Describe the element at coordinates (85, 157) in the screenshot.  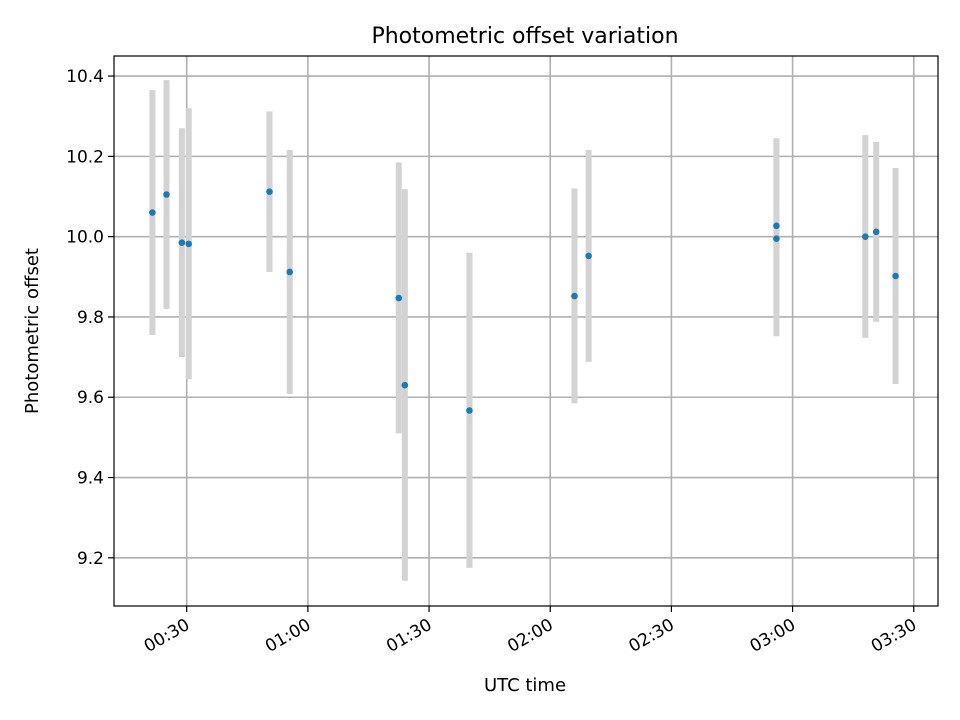
I see `y-tick-label: 10.2` at that location.